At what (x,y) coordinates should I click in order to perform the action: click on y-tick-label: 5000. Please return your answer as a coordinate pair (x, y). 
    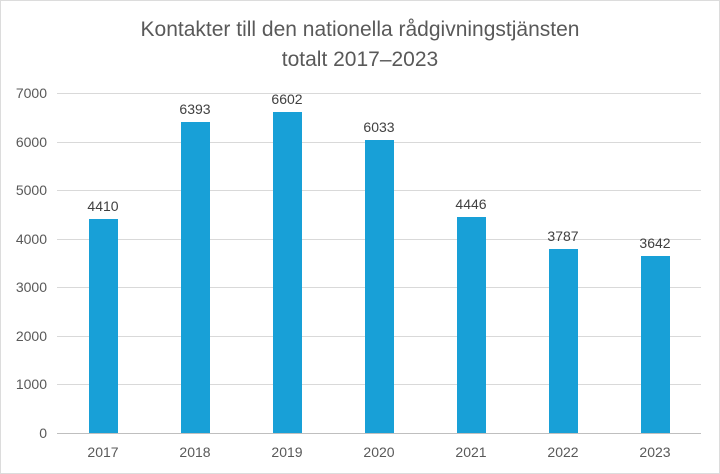
    Looking at the image, I should click on (31, 190).